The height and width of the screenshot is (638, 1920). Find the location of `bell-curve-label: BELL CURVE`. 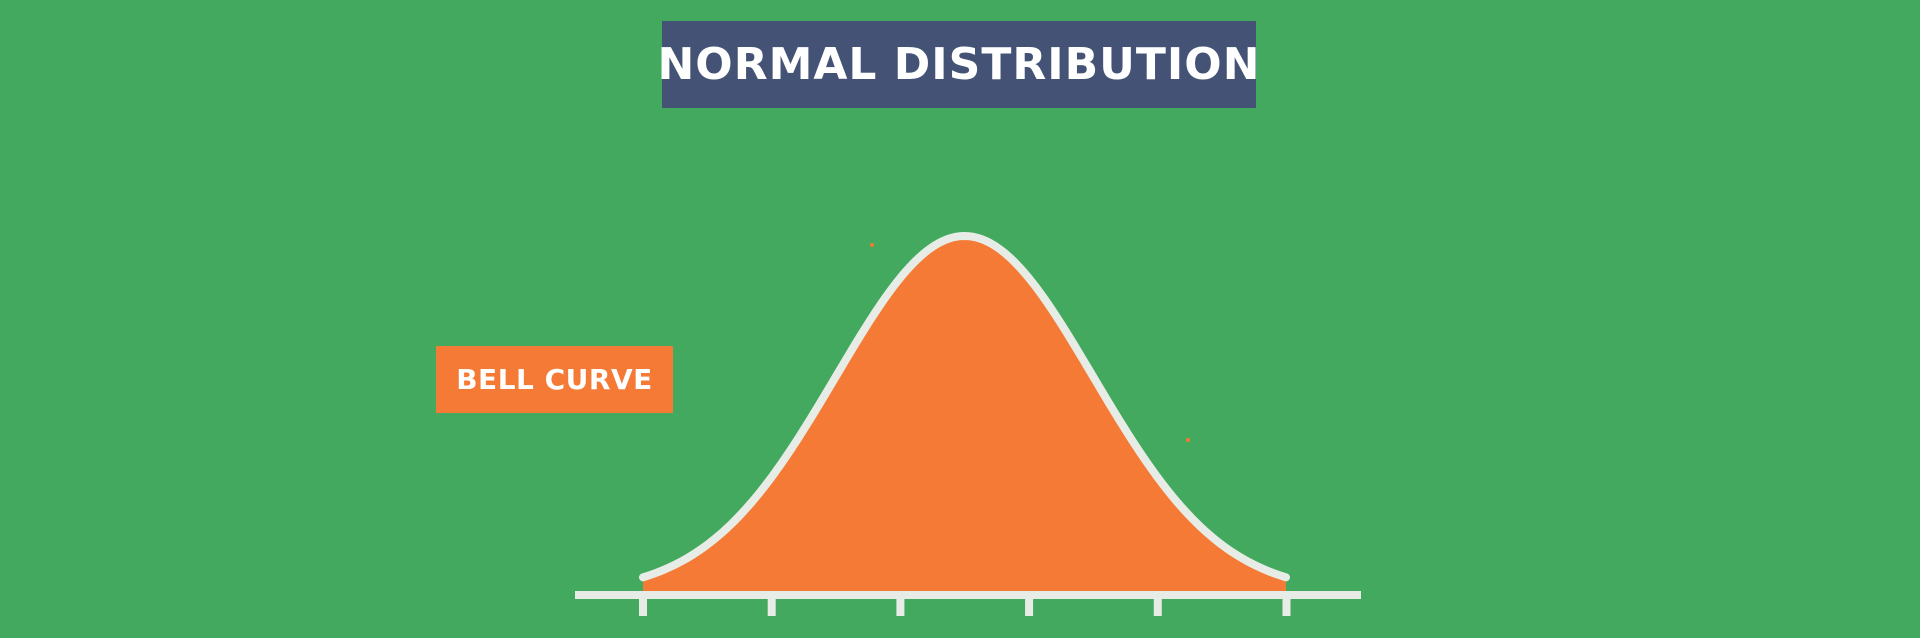

bell-curve-label: BELL CURVE is located at coordinates (554, 379).